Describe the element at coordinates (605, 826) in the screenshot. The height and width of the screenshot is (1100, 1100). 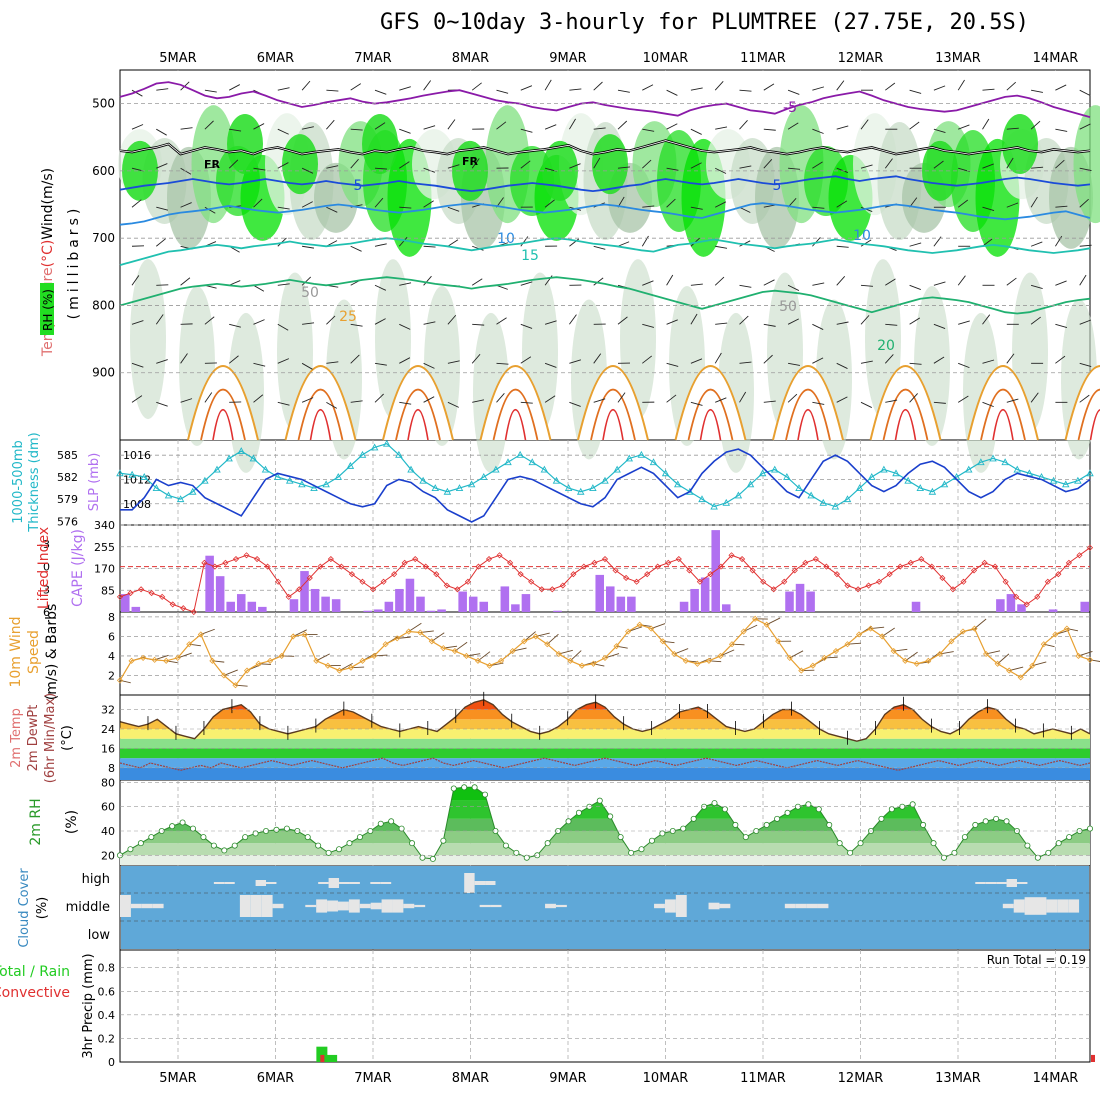
I see `rh-bands` at that location.